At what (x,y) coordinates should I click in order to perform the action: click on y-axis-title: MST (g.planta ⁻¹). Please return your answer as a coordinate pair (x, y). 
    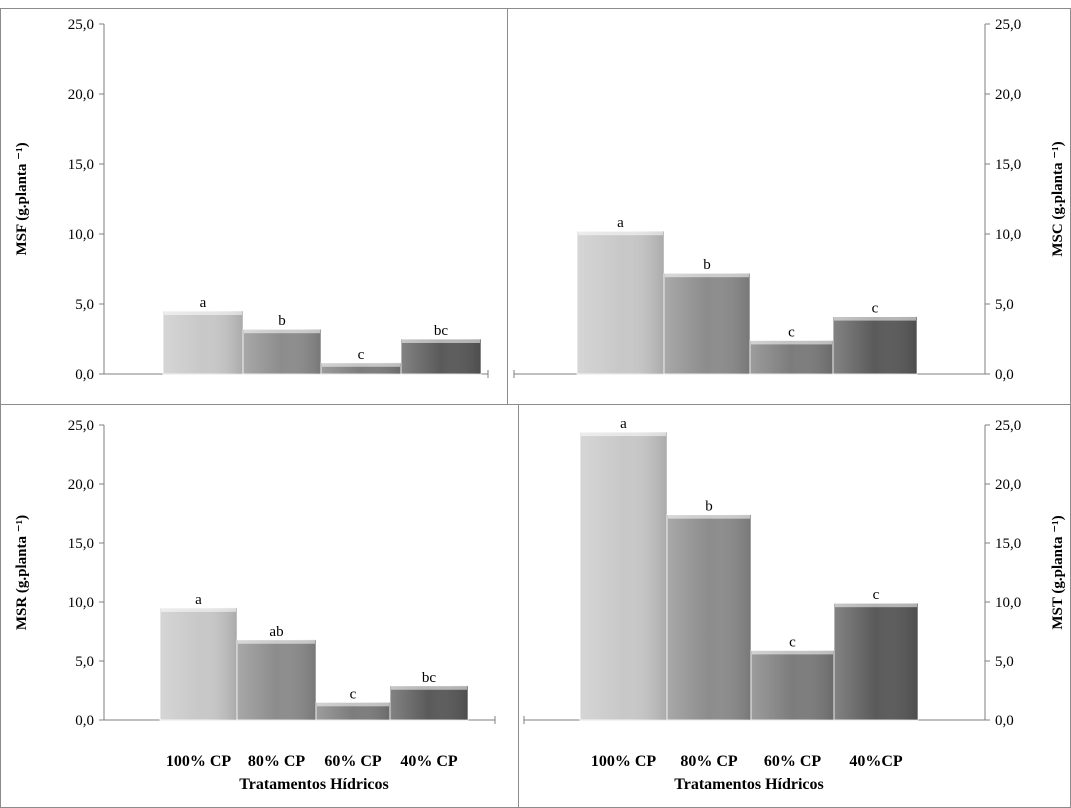
    Looking at the image, I should click on (1058, 572).